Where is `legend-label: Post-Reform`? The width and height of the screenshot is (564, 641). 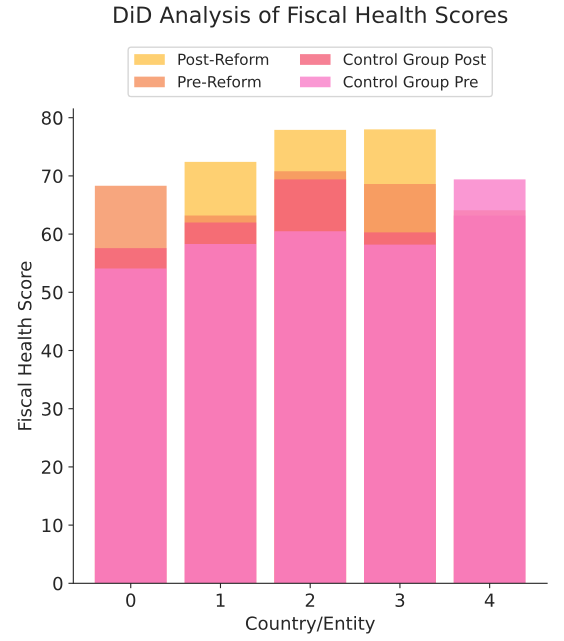 legend-label: Post-Reform is located at coordinates (223, 59).